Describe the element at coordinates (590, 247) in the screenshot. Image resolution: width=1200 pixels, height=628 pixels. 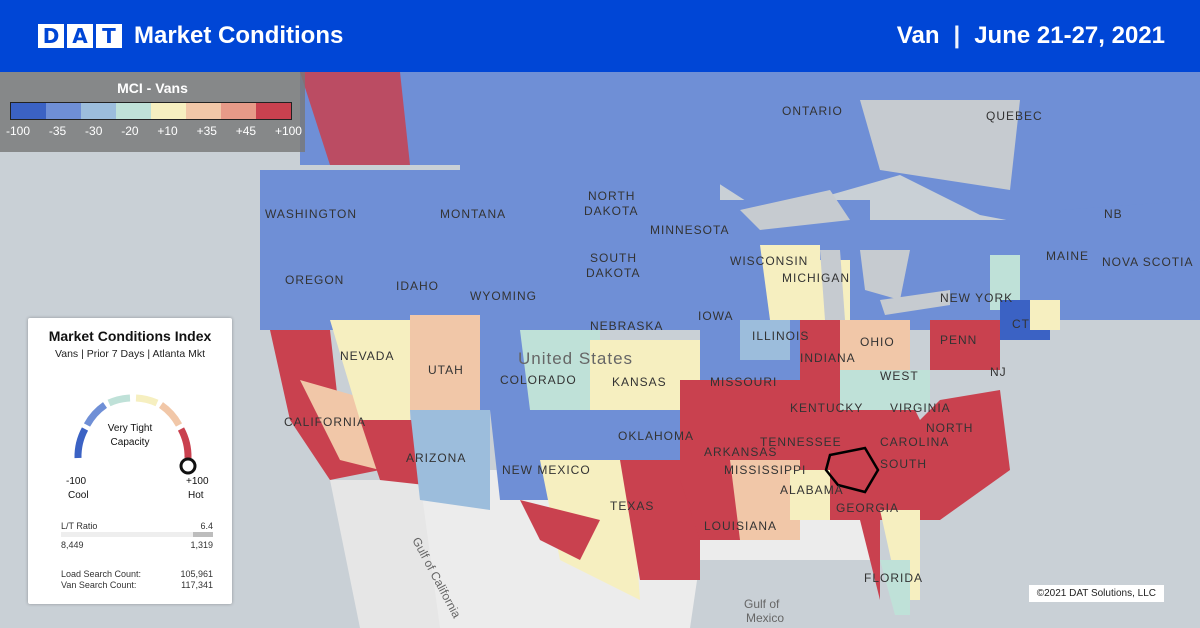
I see `region-north-plains` at that location.